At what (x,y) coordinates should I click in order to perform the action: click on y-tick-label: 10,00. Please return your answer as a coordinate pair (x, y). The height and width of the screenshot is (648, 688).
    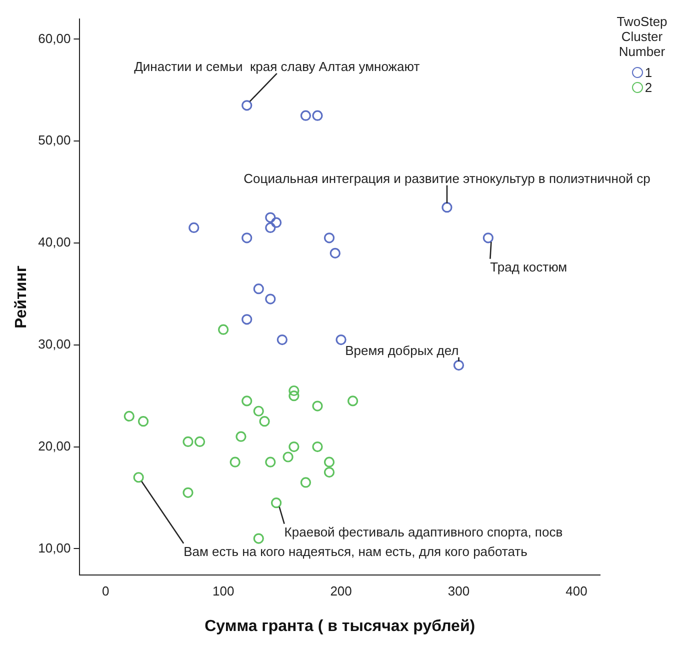
    Looking at the image, I should click on (54, 548).